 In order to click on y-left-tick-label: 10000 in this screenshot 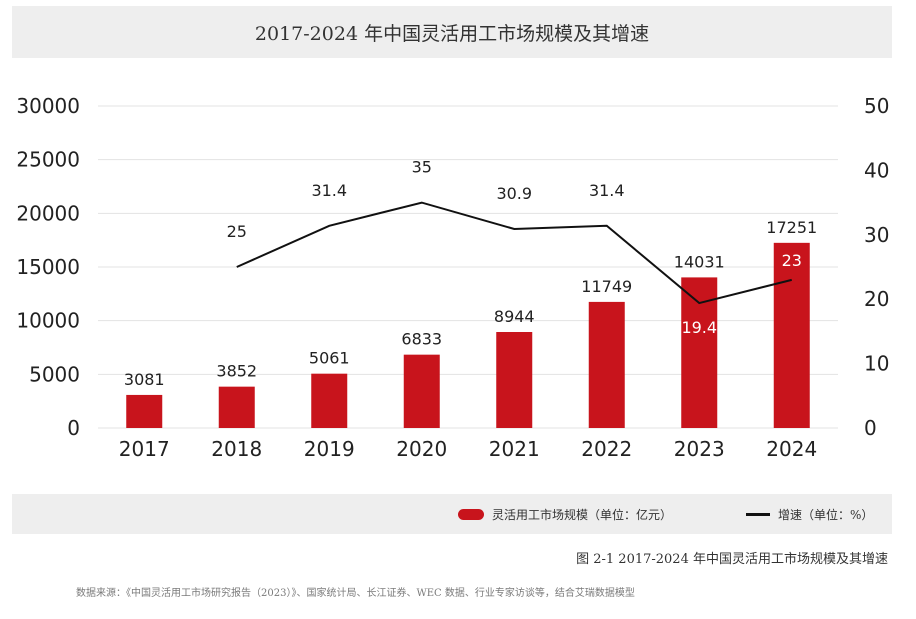, I will do `click(48, 321)`.